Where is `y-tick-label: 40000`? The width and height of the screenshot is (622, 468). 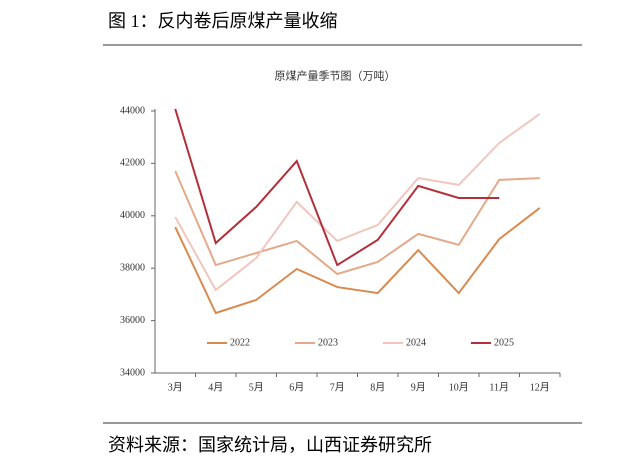
y-tick-label: 40000 is located at coordinates (132, 215).